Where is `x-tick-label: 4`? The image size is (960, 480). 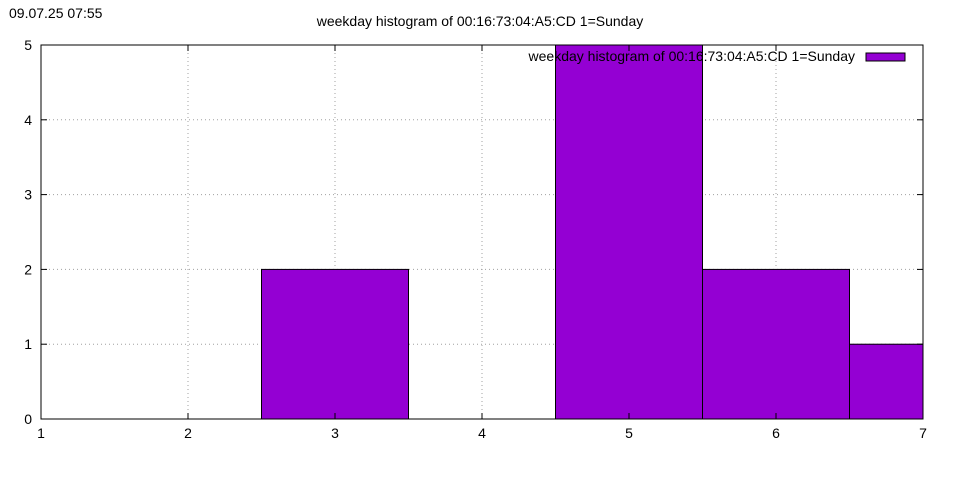 x-tick-label: 4 is located at coordinates (482, 433).